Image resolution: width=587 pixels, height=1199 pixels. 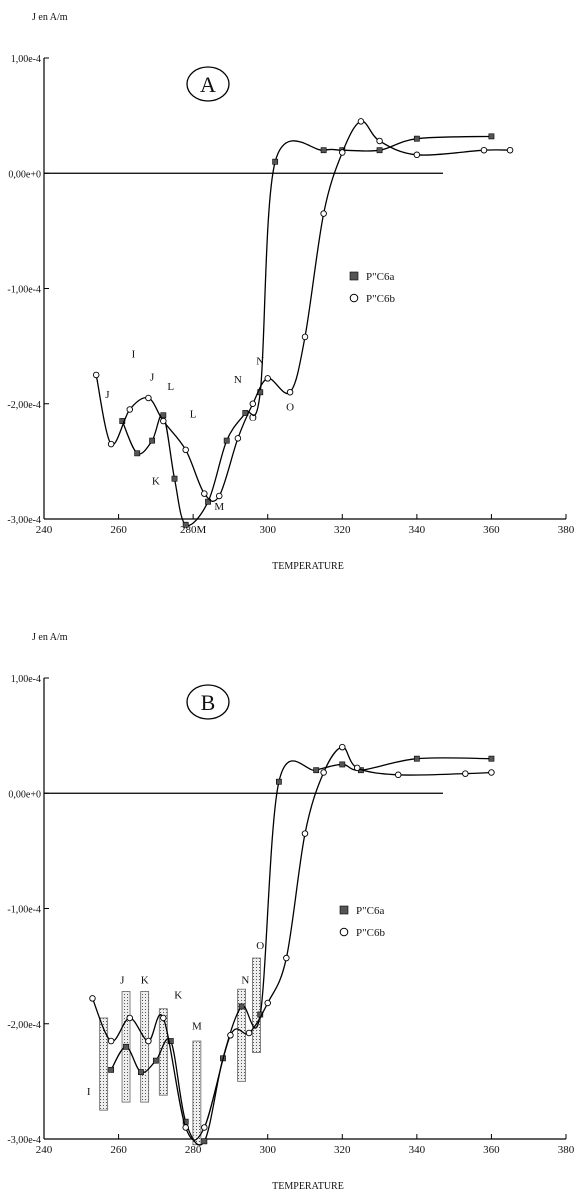 I want to click on annotation-label: L, so click(x=193, y=415).